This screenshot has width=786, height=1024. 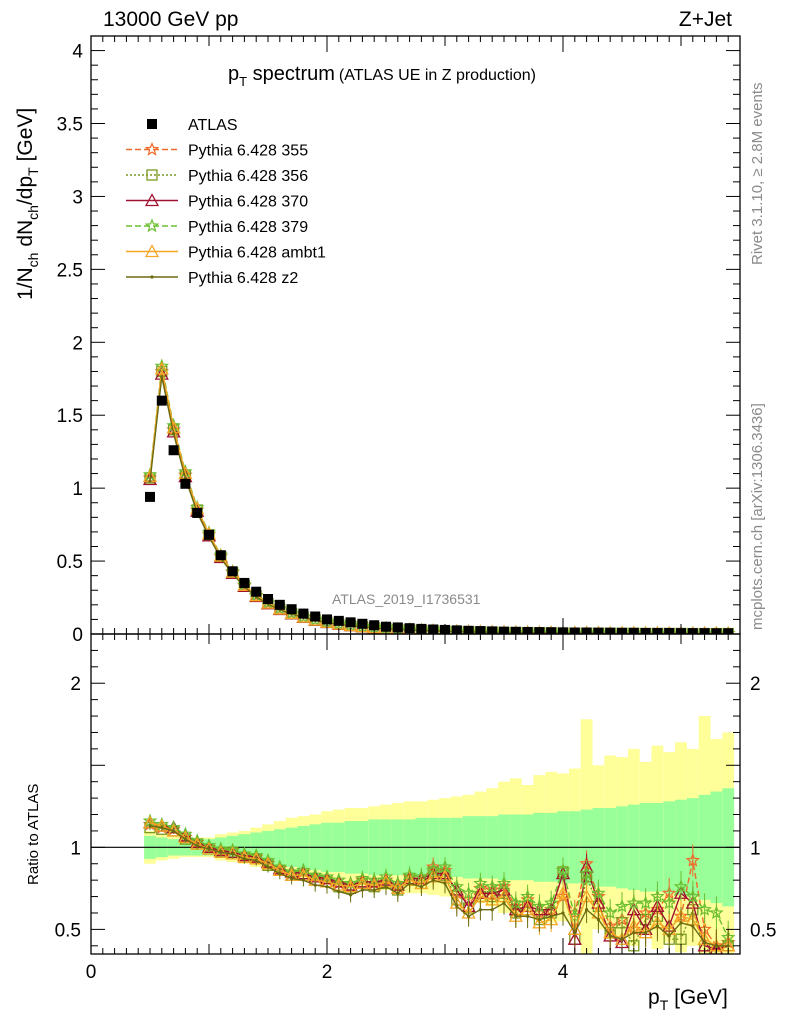 I want to click on legend-entry: Pythia 6.428 356, so click(x=217, y=176).